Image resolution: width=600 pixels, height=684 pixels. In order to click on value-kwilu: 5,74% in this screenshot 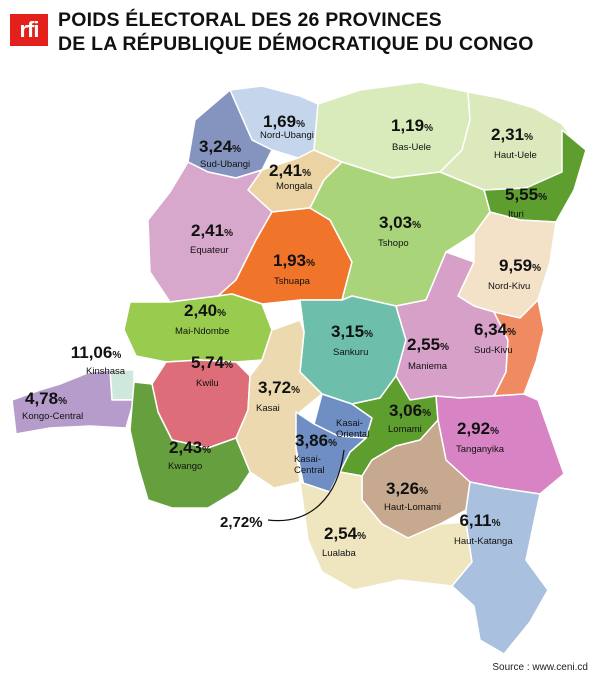, I will do `click(212, 362)`.